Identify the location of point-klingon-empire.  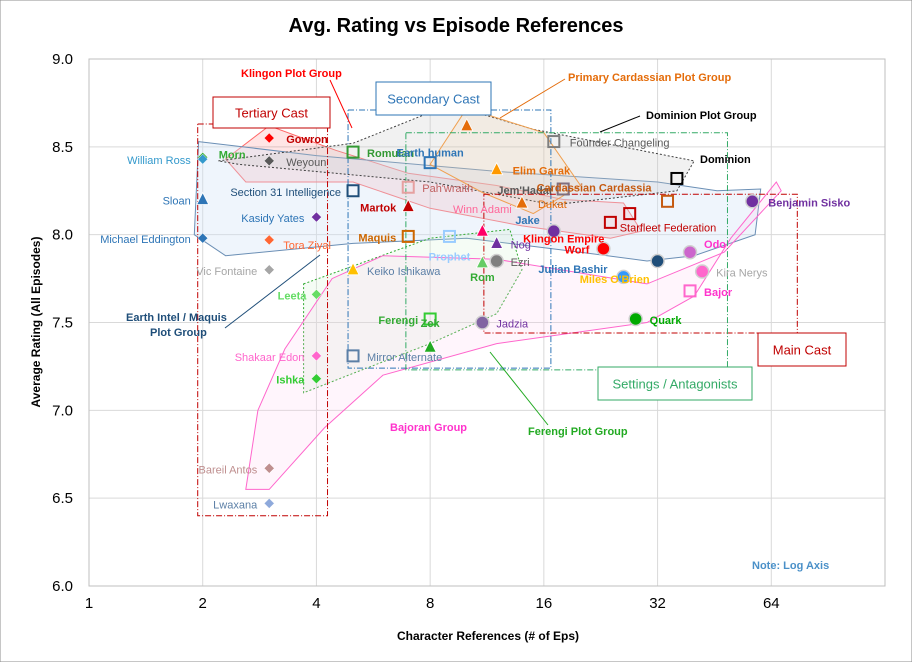
(610, 222).